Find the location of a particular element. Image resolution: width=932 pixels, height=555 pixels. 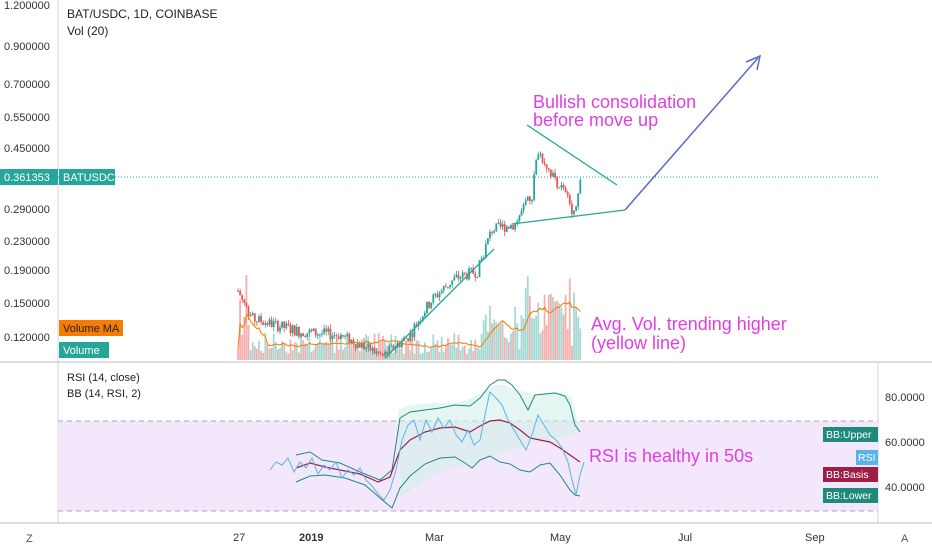

annotation-volume-2: (yellow line) is located at coordinates (638, 343).